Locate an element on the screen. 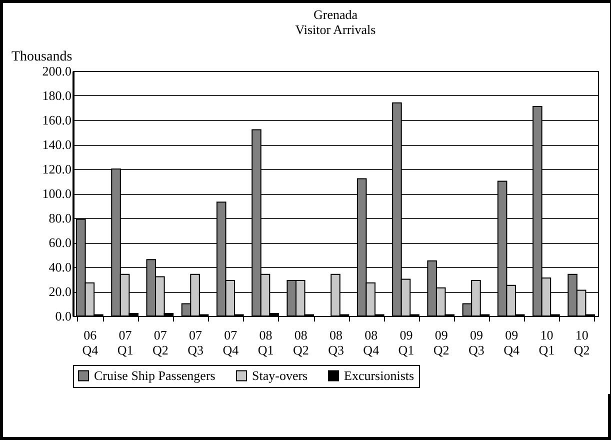 This screenshot has height=440, width=611. y-tick-label: 160.0 is located at coordinates (57, 120).